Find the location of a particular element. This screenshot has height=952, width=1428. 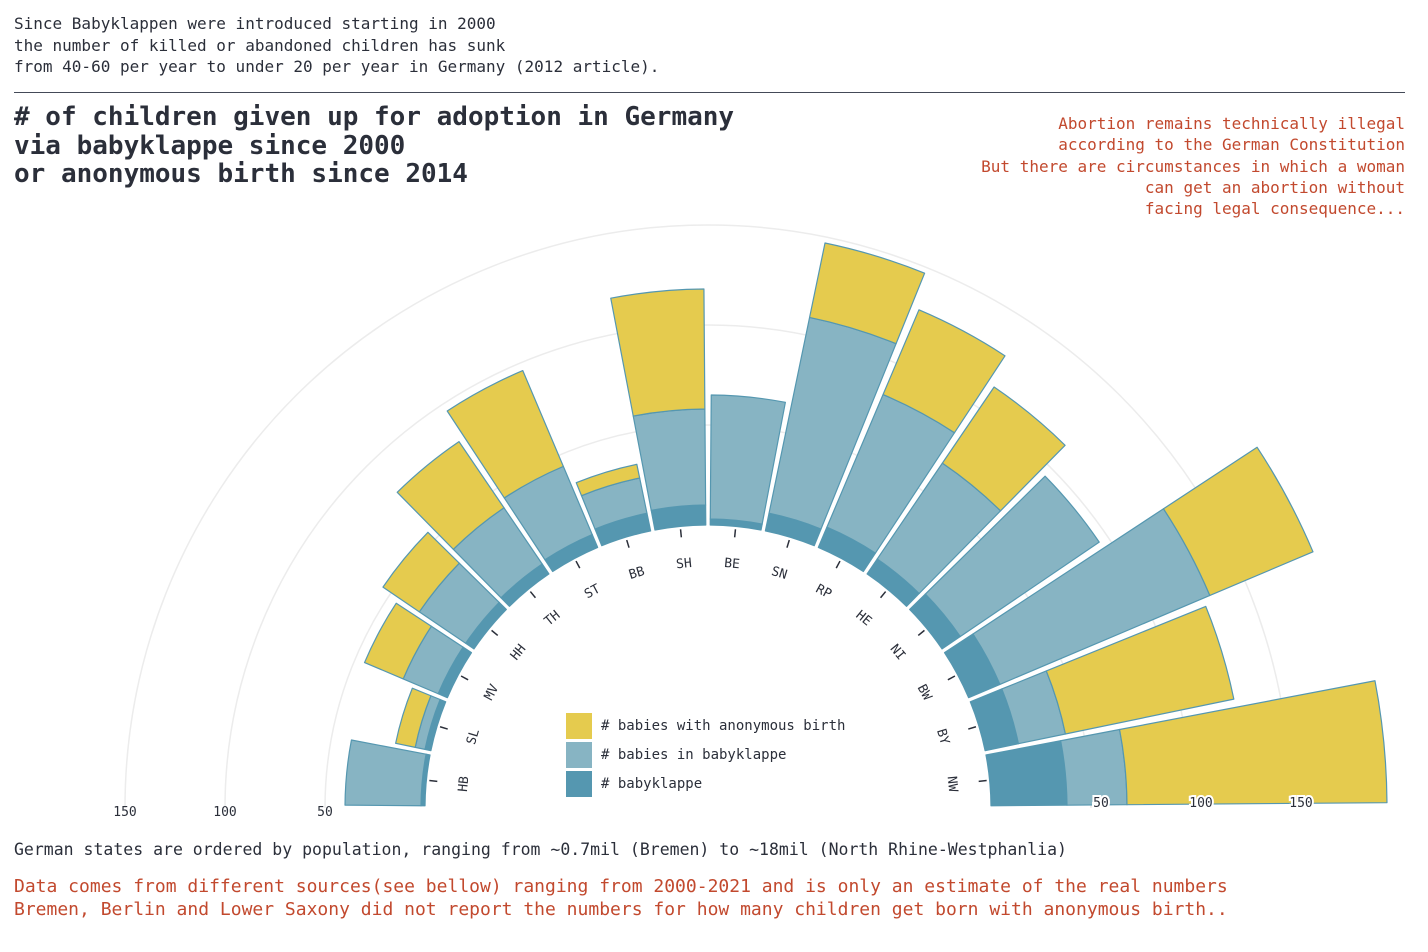

legend-label: # babyklappe is located at coordinates (652, 783).